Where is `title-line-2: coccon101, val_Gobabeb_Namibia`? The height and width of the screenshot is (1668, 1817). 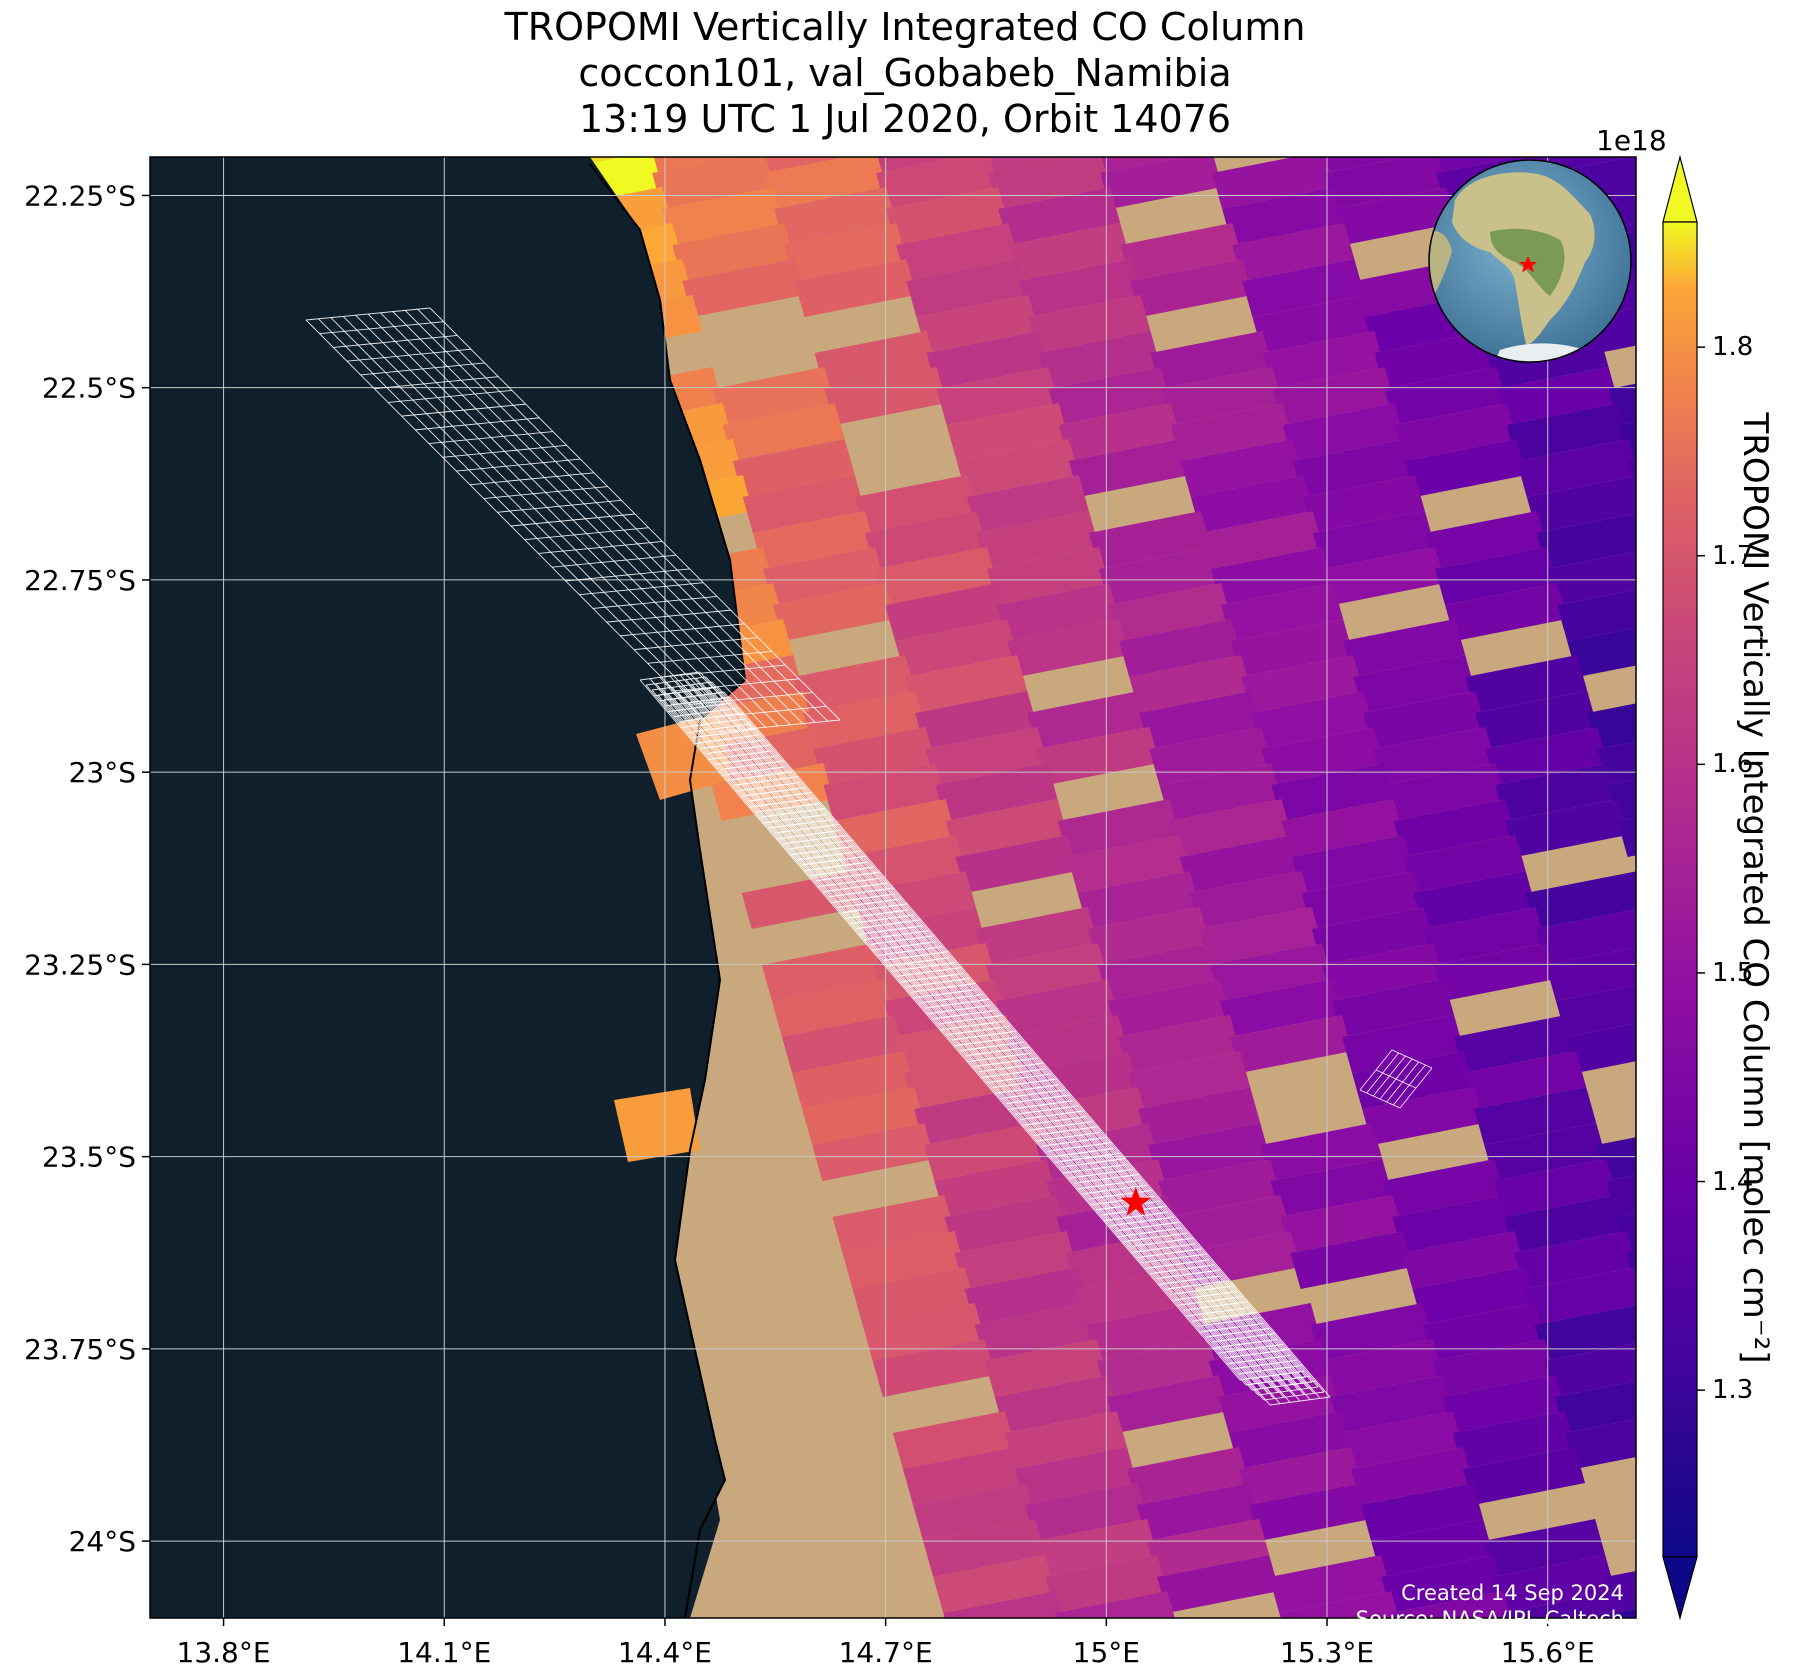 title-line-2: coccon101, val_Gobabeb_Namibia is located at coordinates (905, 73).